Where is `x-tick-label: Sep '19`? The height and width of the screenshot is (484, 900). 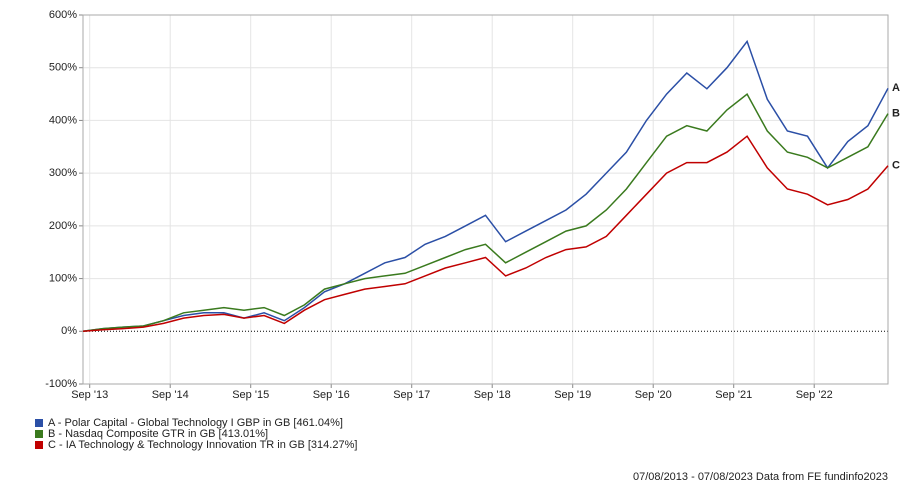
x-tick-label: Sep '19 is located at coordinates (572, 395).